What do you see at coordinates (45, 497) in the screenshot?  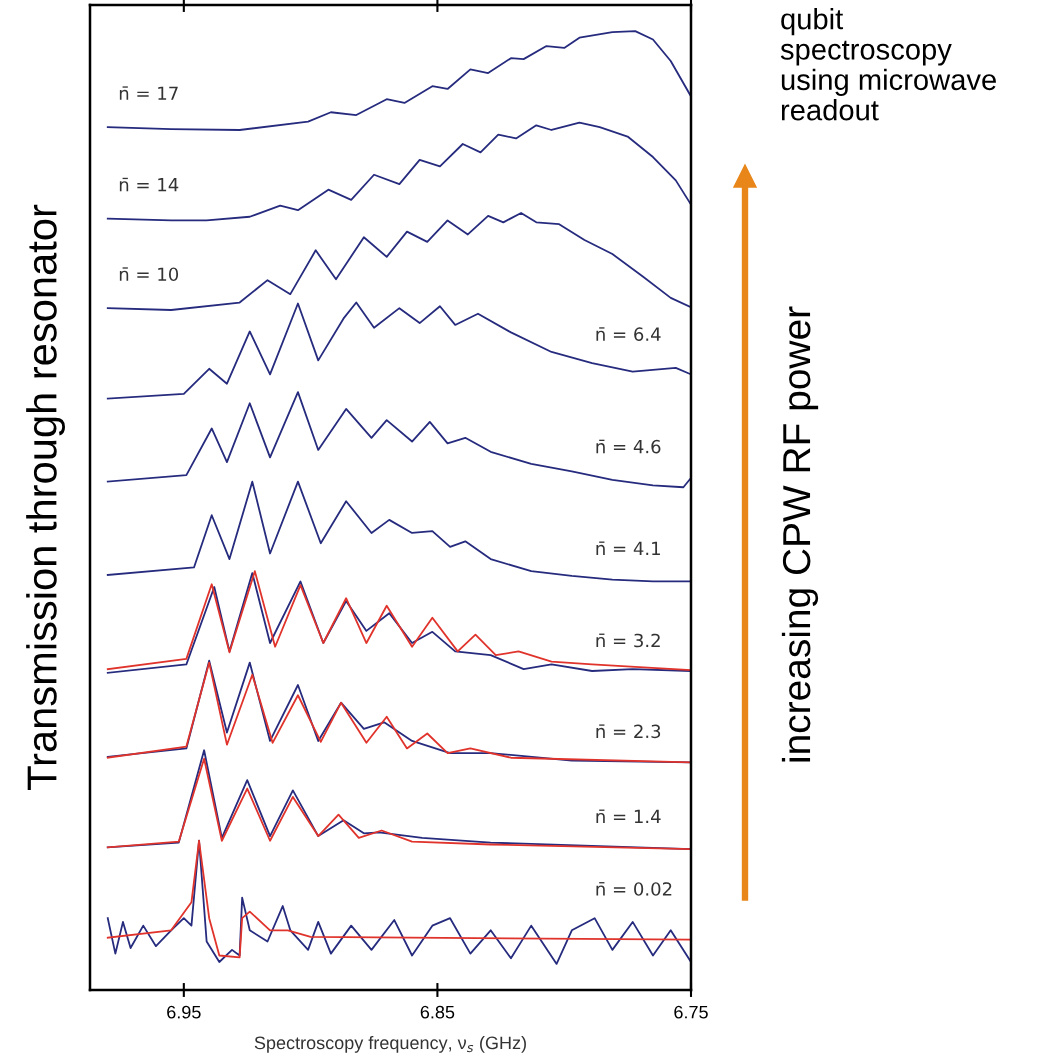 I see `y-axis-title: Transmission through resonator` at bounding box center [45, 497].